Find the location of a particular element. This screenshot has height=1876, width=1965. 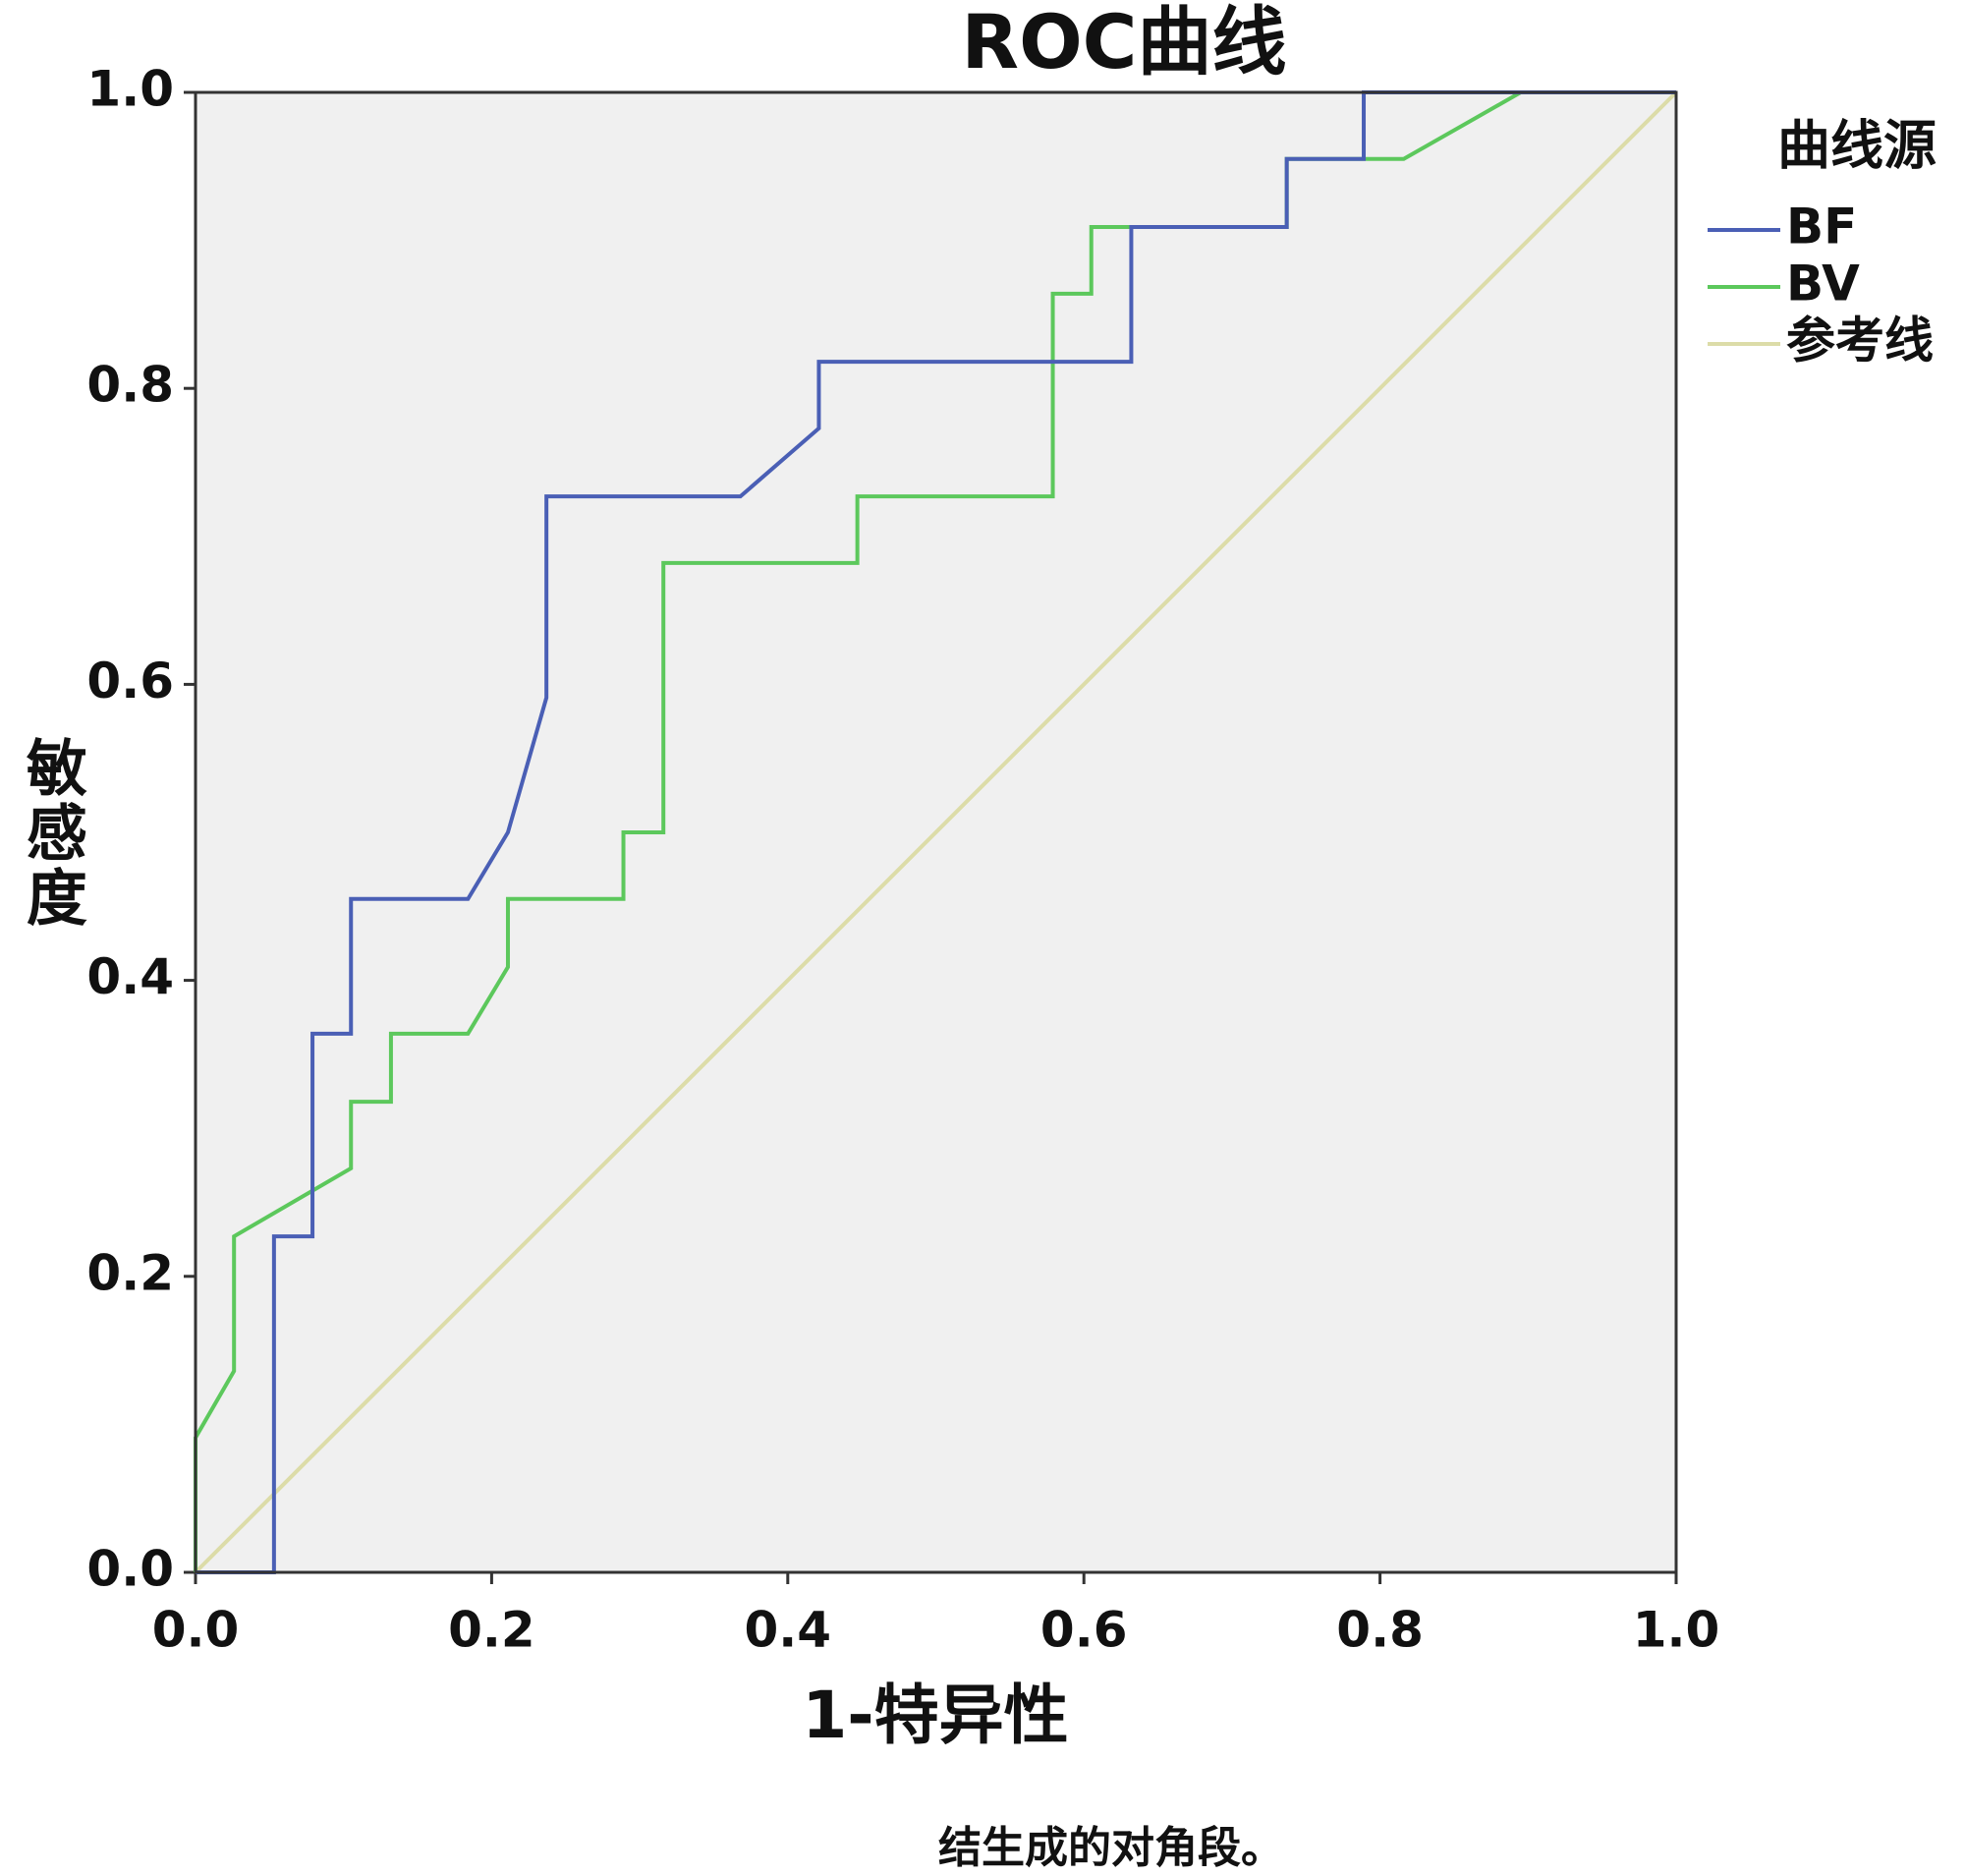

legend-label: 参考线 is located at coordinates (1860, 341).